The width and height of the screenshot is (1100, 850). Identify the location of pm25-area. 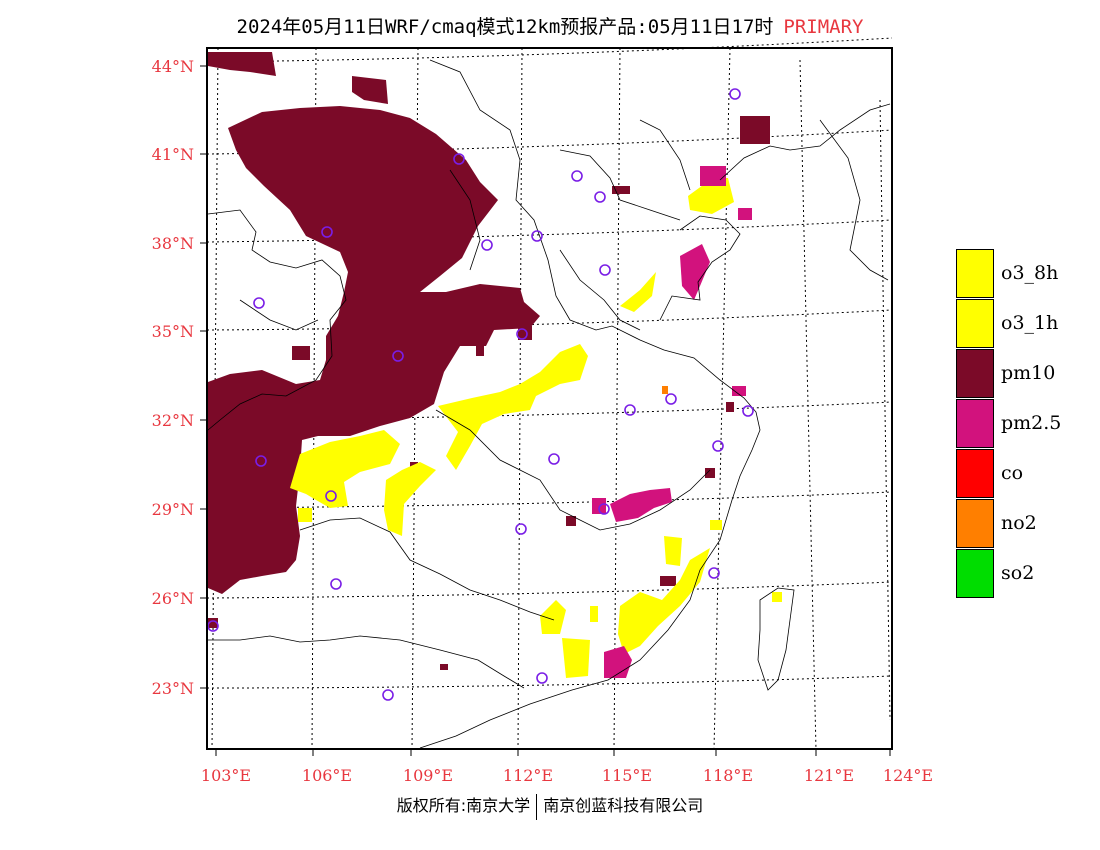
(672, 422).